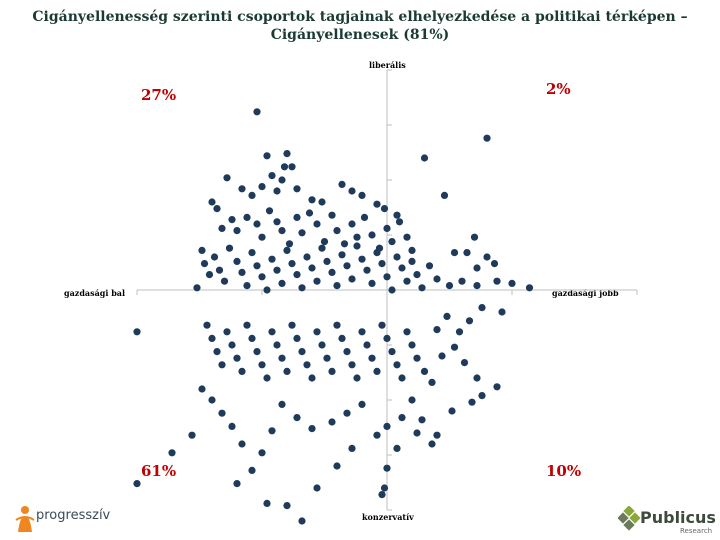 The width and height of the screenshot is (720, 540). What do you see at coordinates (73, 515) in the screenshot?
I see `progressziv-logo-text: progresszív` at bounding box center [73, 515].